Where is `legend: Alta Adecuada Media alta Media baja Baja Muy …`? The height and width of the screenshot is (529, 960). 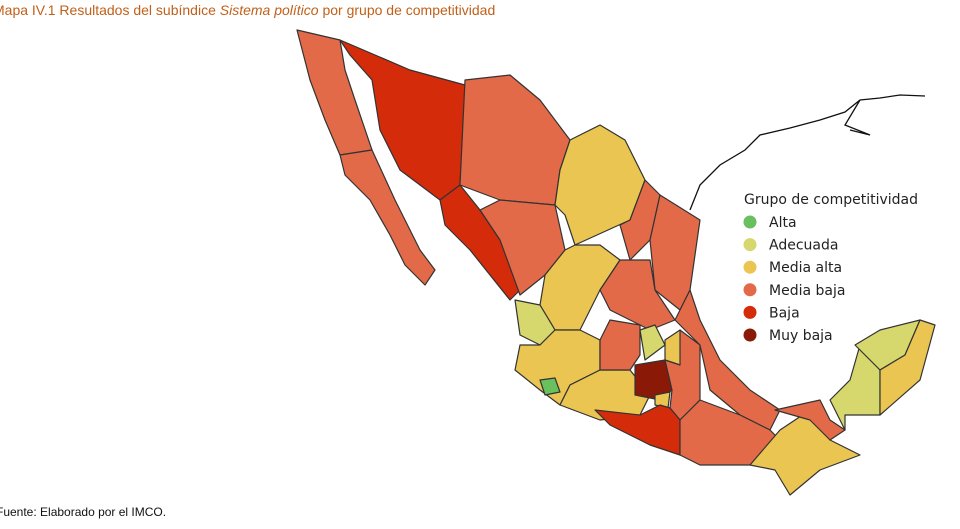 legend: Alta Adecuada Media alta Media baja Baja Muy … is located at coordinates (794, 279).